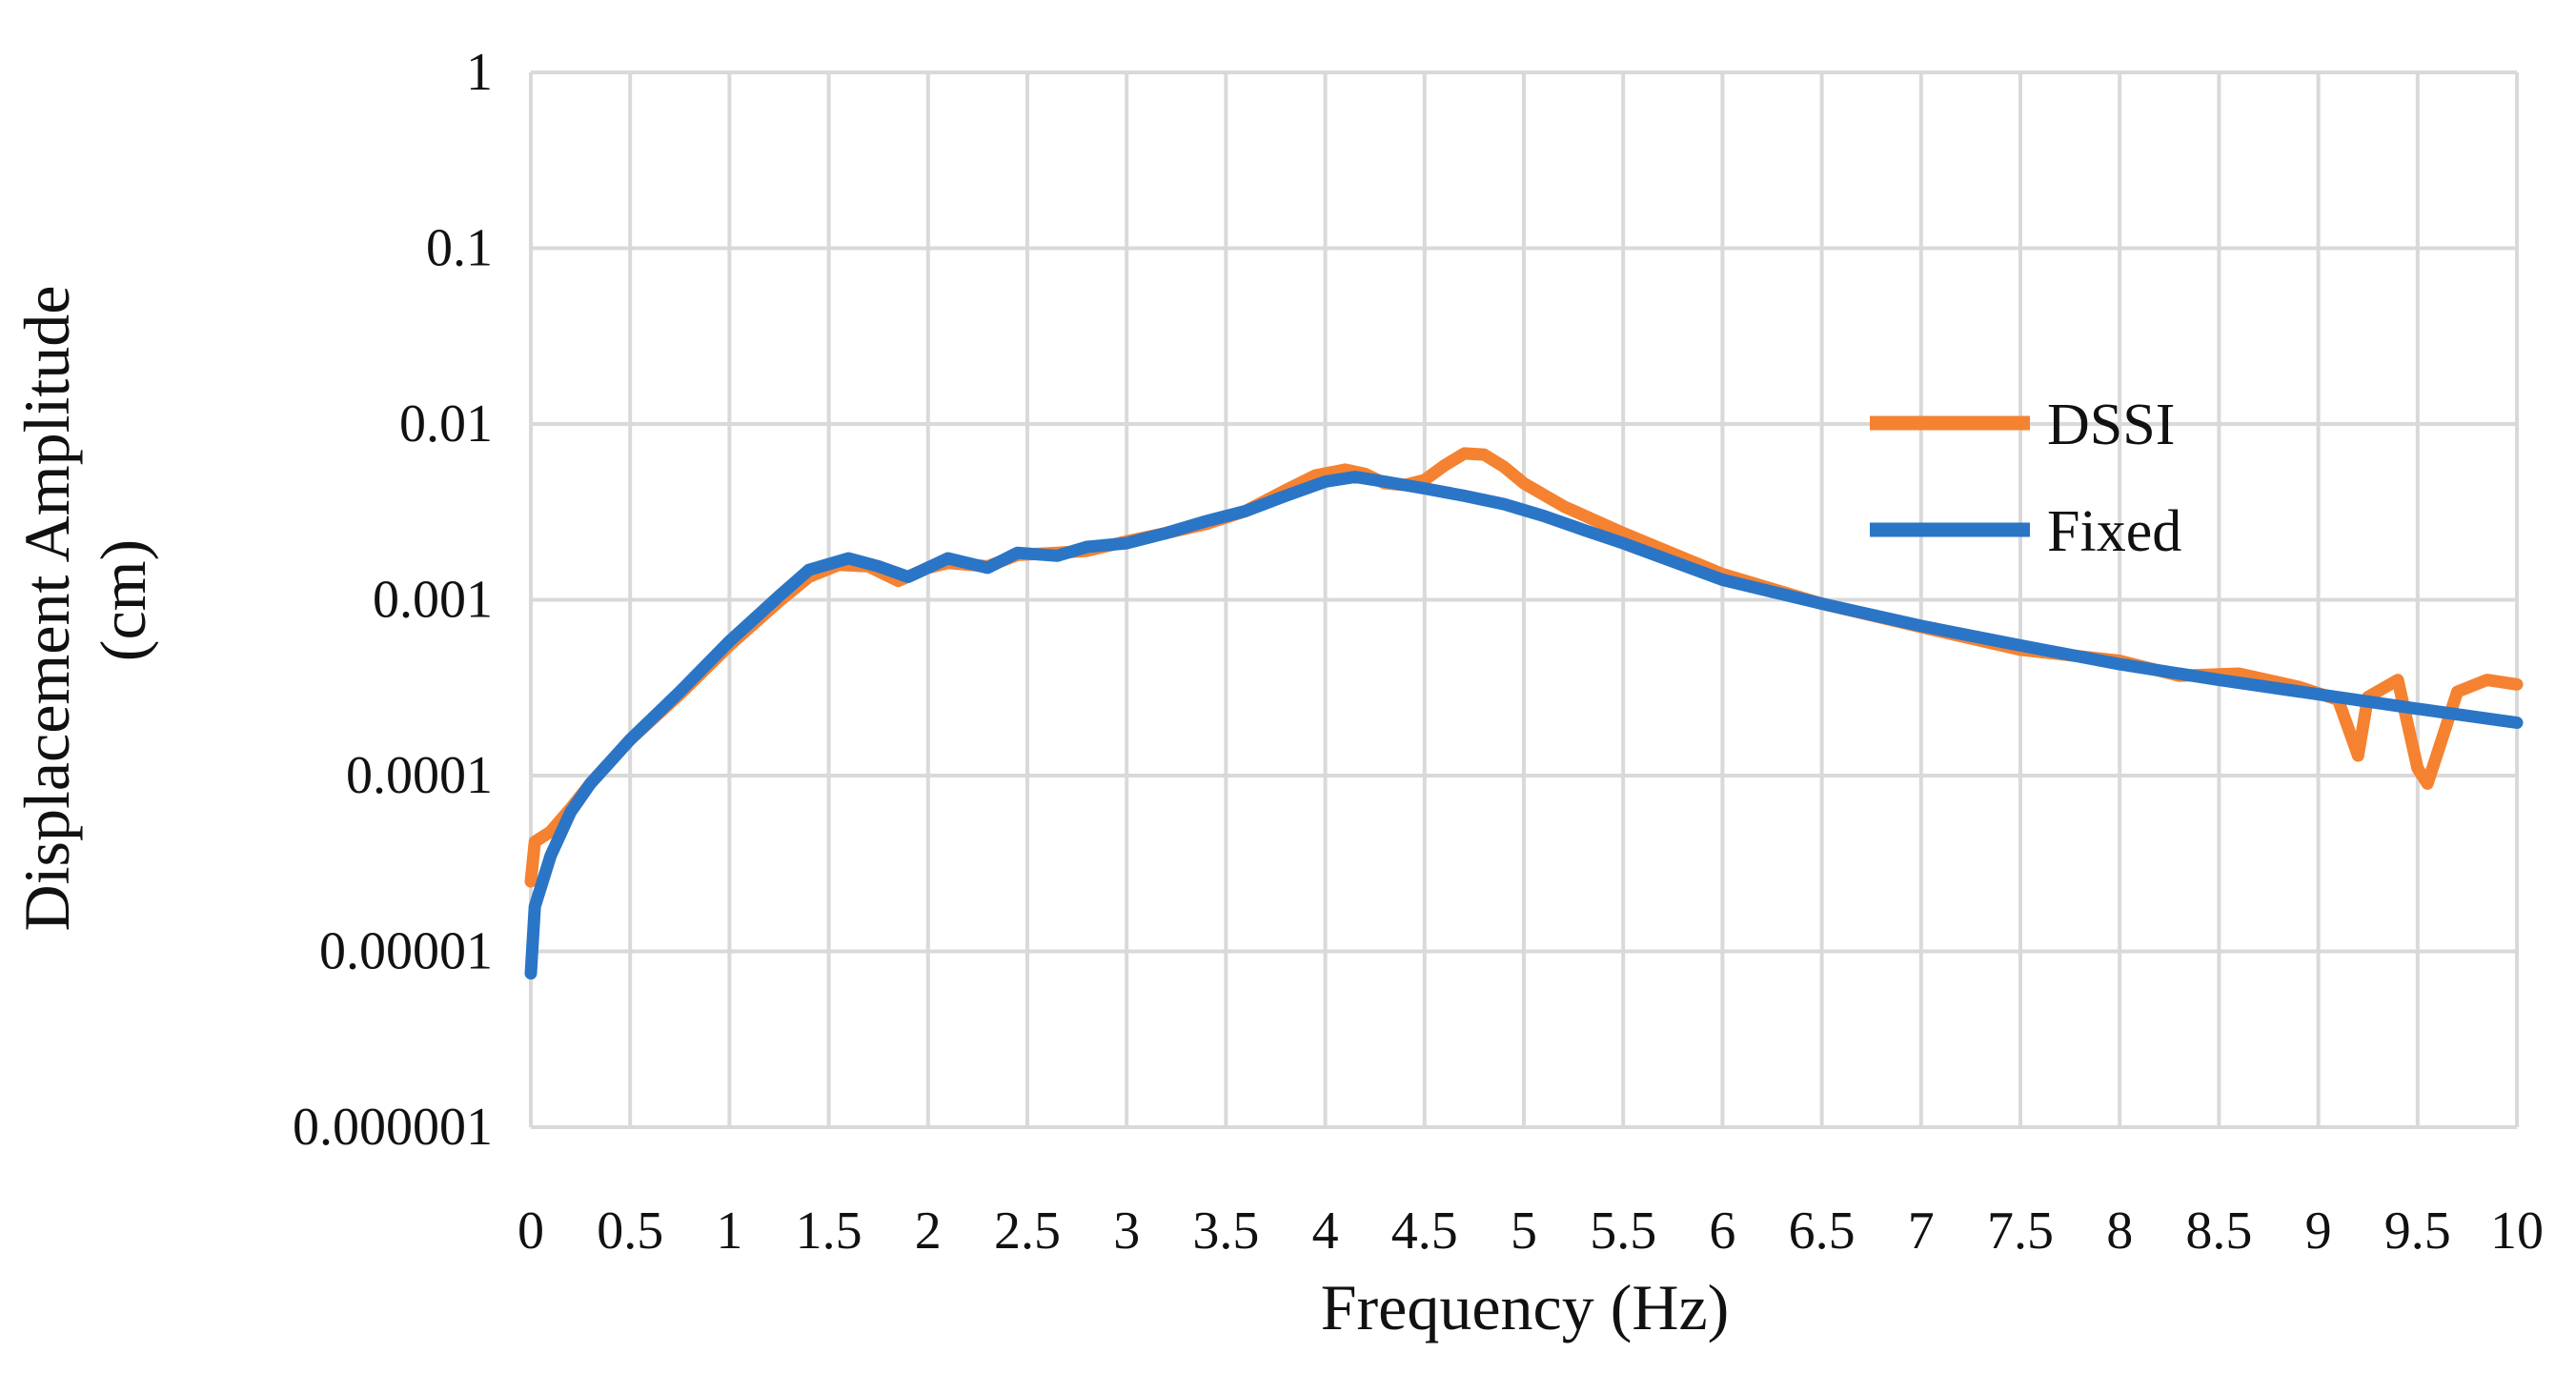 The height and width of the screenshot is (1373, 2576). Describe the element at coordinates (2318, 1231) in the screenshot. I see `x-tick-label: 9` at that location.